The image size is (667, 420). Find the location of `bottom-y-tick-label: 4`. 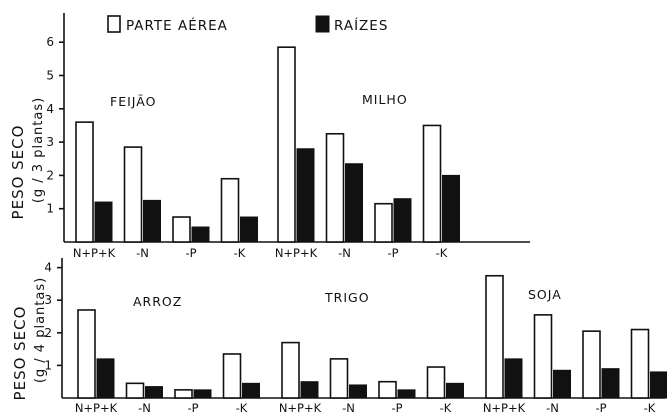

bottom-y-tick-label: 4 is located at coordinates (48, 268).